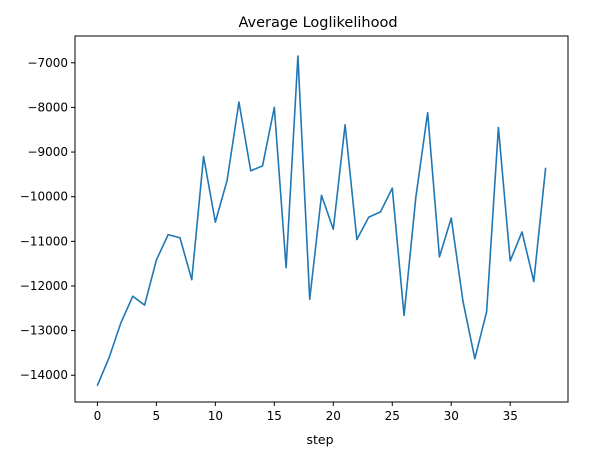 This screenshot has height=451, width=611. I want to click on x-tick-label: 30, so click(451, 416).